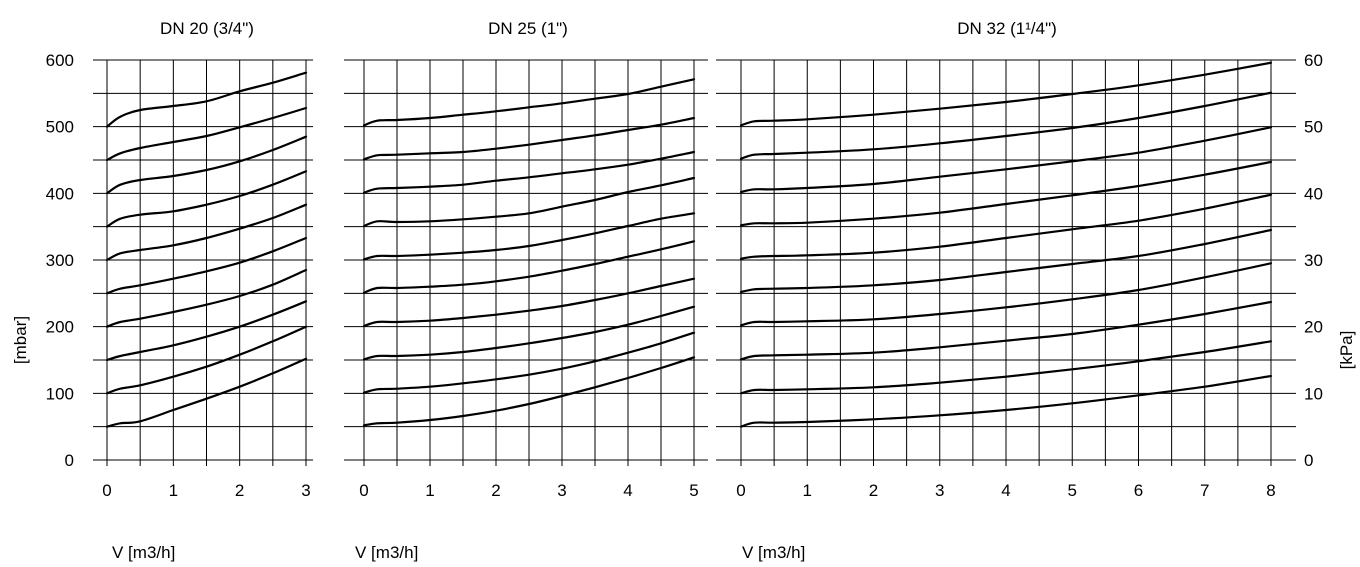 The image size is (1360, 567). I want to click on panel-title-dn32: DN 32 (1¹/4"), so click(1007, 28).